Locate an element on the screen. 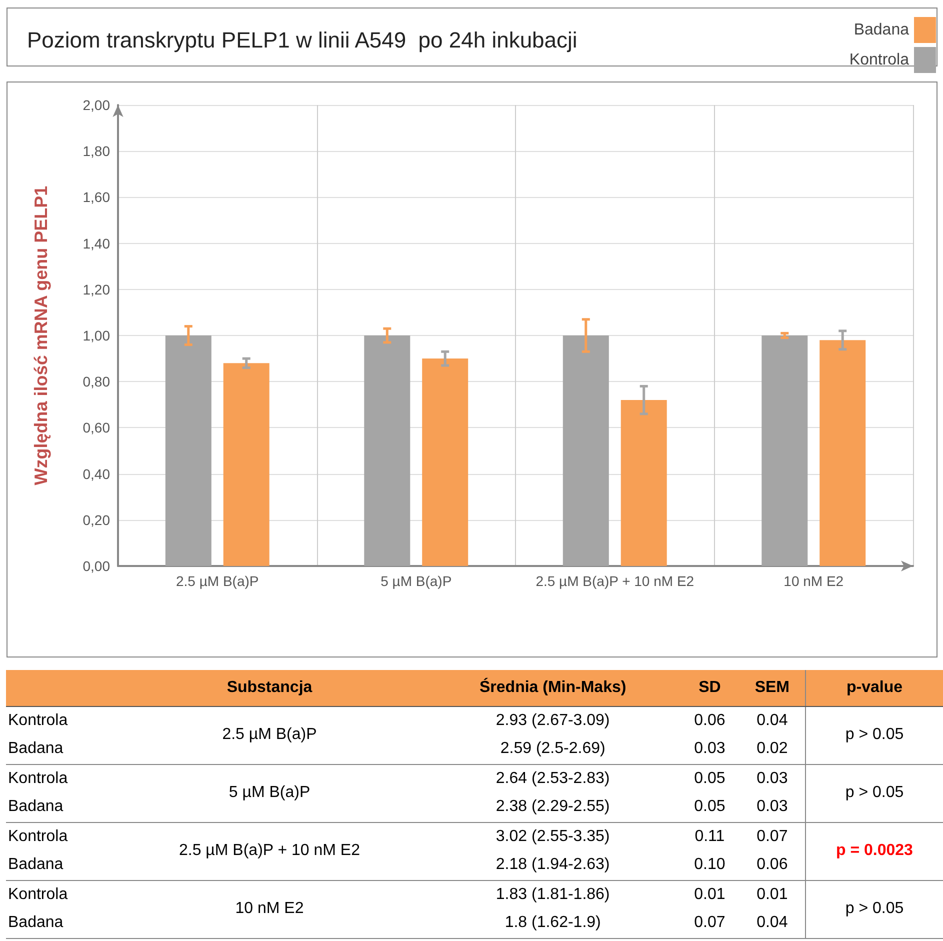  y-tick-label: 0,20 is located at coordinates (96, 520).